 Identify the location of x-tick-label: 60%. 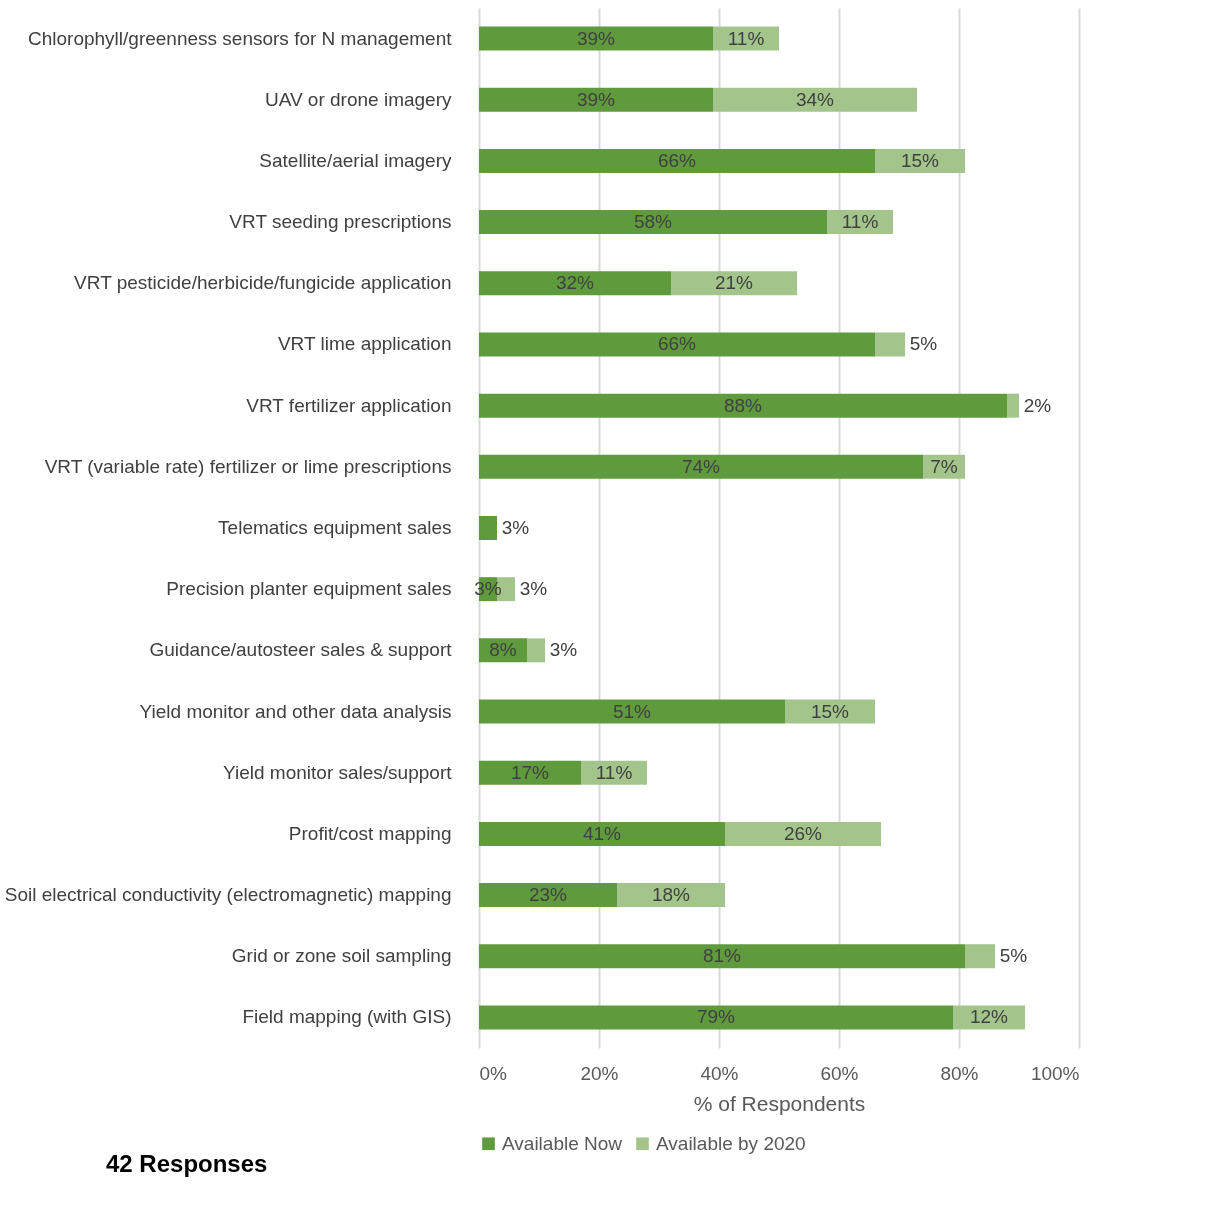
(839, 1073).